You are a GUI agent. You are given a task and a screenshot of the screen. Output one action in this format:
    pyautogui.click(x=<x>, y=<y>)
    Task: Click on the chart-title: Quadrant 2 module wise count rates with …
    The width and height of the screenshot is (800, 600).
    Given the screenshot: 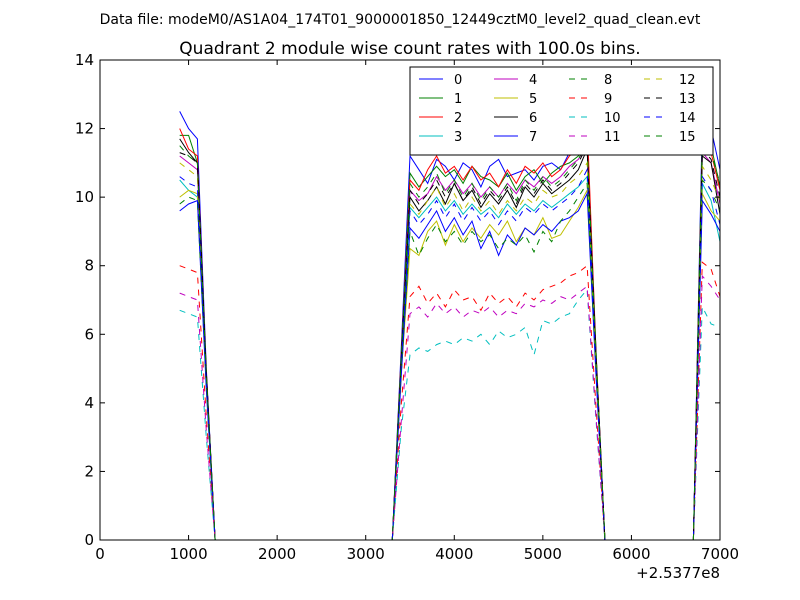 What is the action you would take?
    pyautogui.click(x=409, y=49)
    